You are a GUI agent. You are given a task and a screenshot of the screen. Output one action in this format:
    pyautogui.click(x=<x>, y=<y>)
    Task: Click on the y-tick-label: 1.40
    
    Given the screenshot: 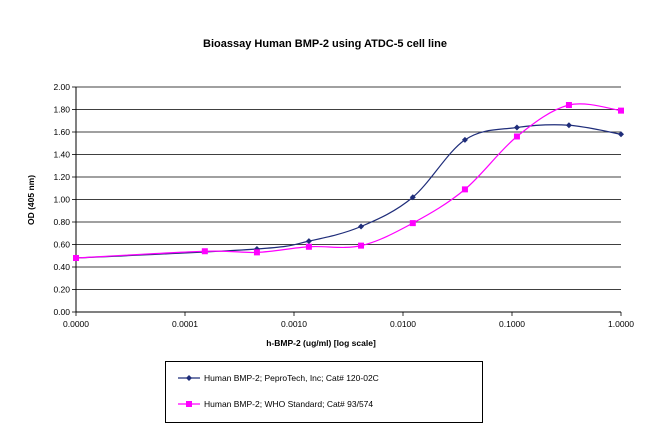 What is the action you would take?
    pyautogui.click(x=61, y=155)
    